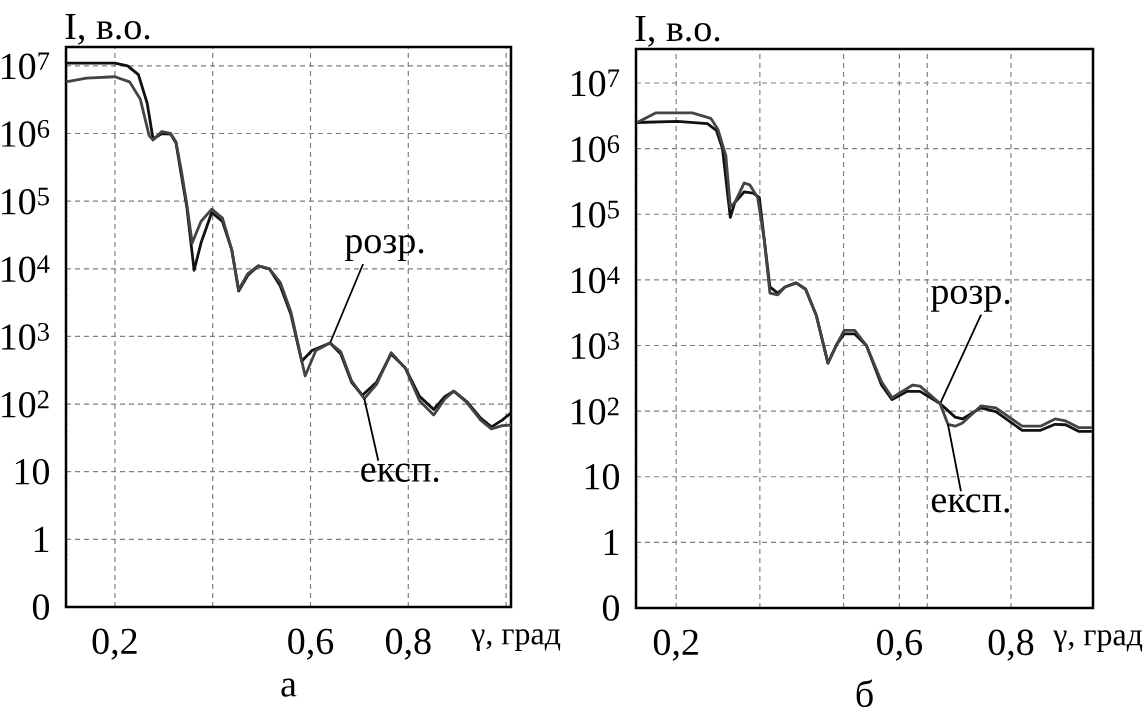 Image resolution: width=1148 pixels, height=717 pixels. What do you see at coordinates (289, 687) in the screenshot?
I see `text: а` at bounding box center [289, 687].